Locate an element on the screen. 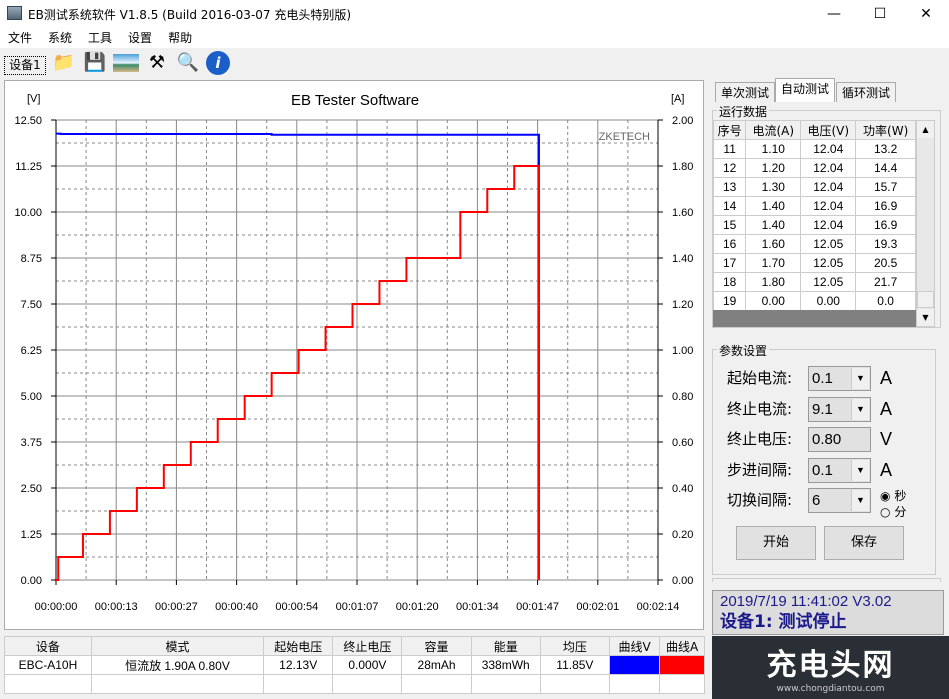  table-cell: 11.85V is located at coordinates (574, 665).